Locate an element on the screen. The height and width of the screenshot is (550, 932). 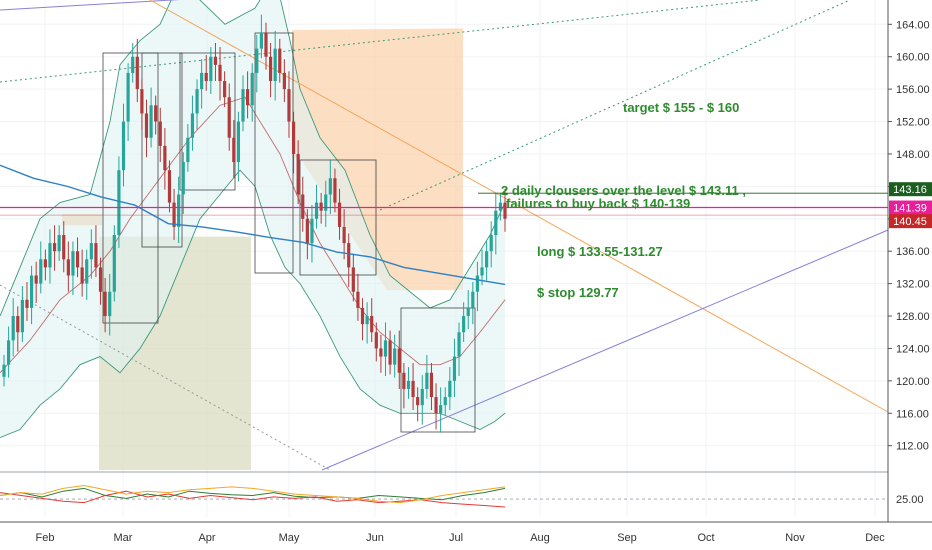
y-tick-label-4: 148.00 is located at coordinates (913, 155).